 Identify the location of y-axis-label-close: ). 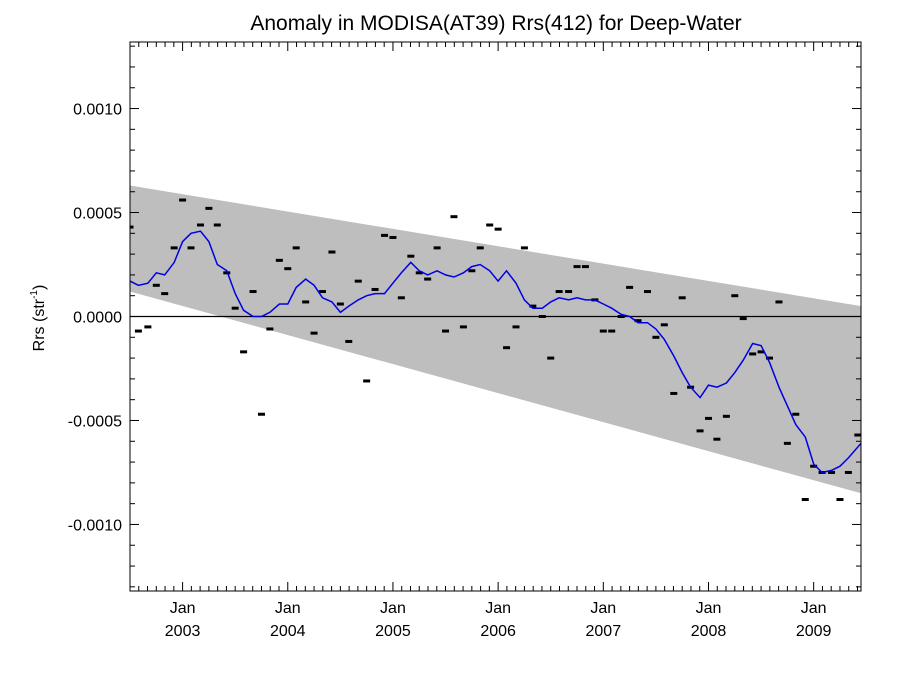
(39, 287).